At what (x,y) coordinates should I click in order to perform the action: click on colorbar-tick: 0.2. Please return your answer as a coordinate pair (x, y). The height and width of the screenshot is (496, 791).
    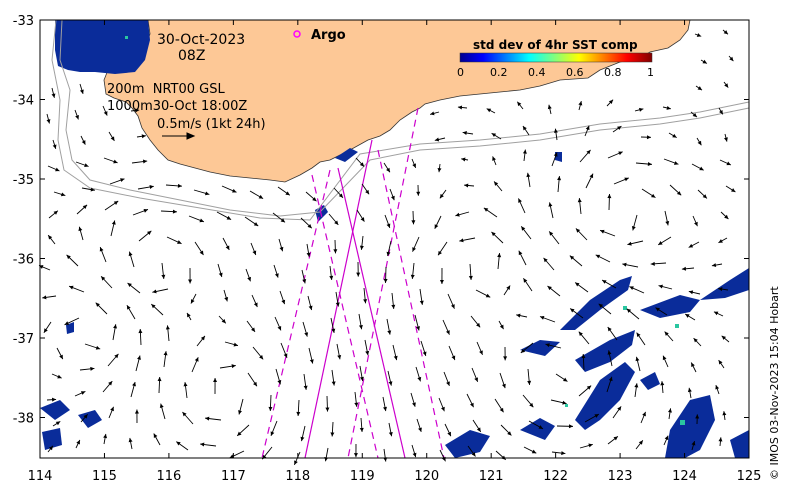
    Looking at the image, I should click on (499, 72).